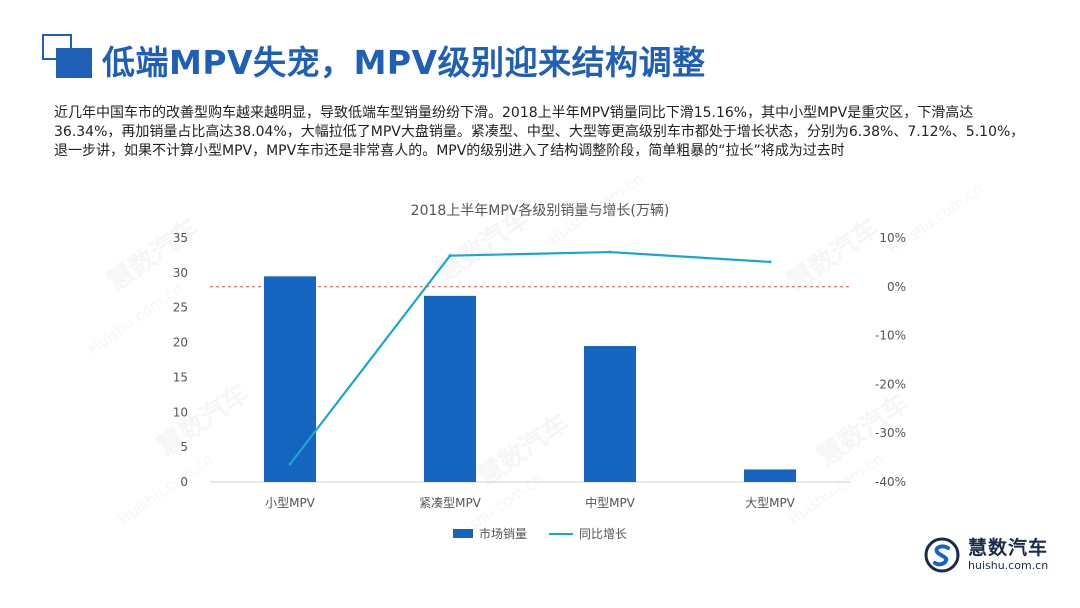 This screenshot has height=608, width=1080. Describe the element at coordinates (1008, 548) in the screenshot. I see `logo-name: 慧数汽车` at that location.